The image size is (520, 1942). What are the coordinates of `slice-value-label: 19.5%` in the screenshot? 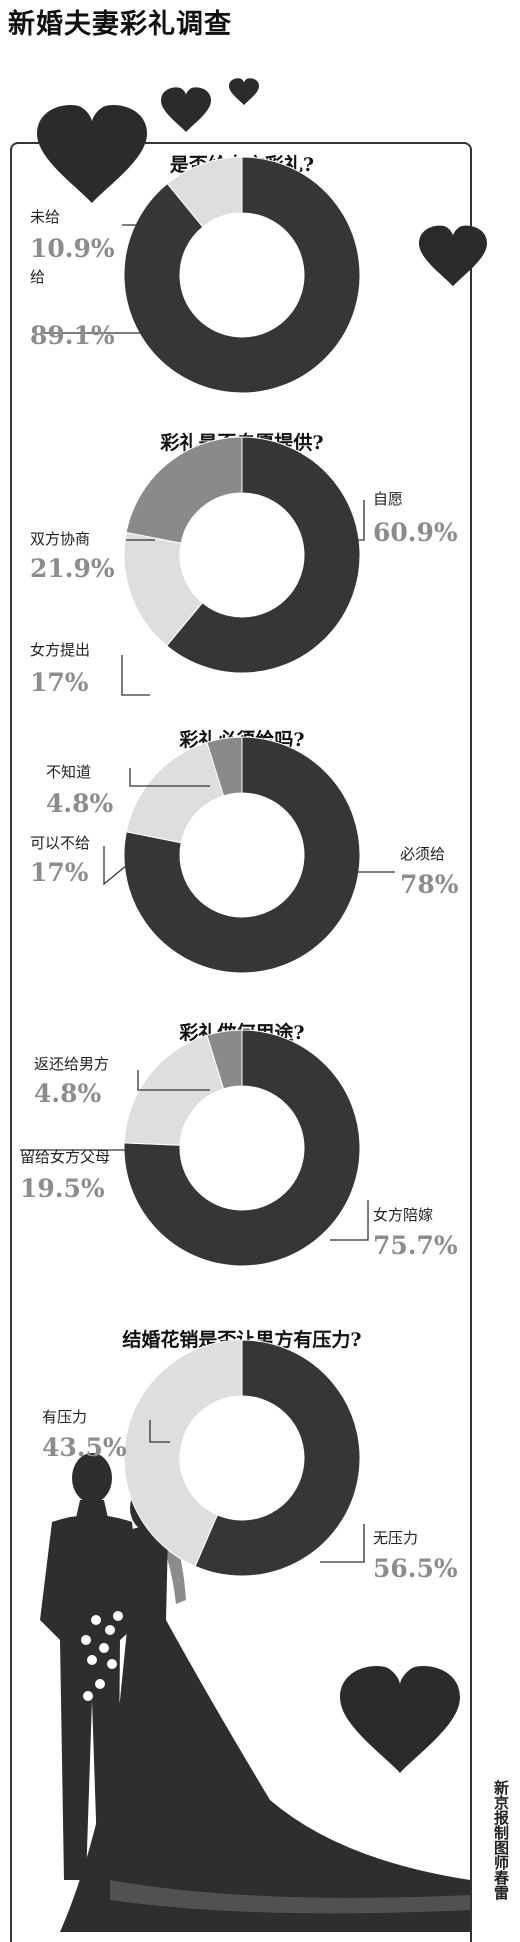 It's located at (62, 1188).